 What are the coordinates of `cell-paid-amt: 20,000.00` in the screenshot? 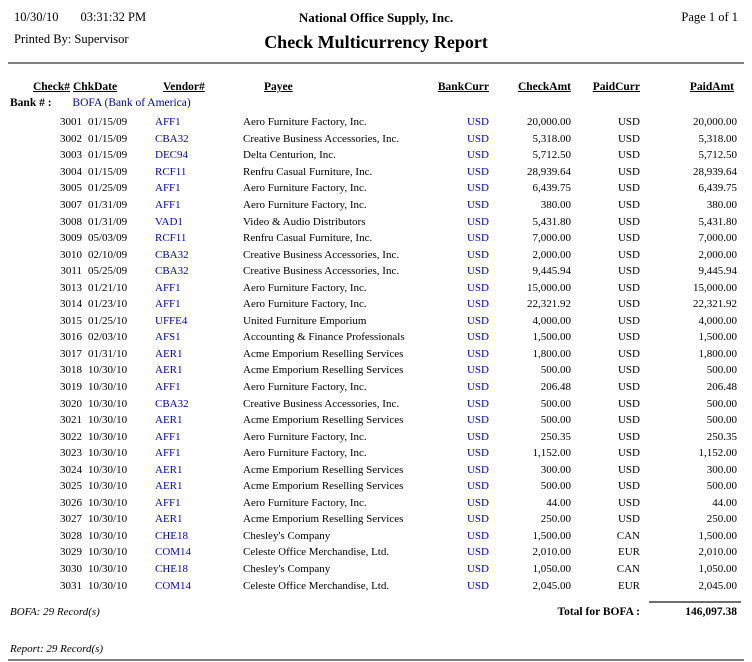 It's located at (715, 122).